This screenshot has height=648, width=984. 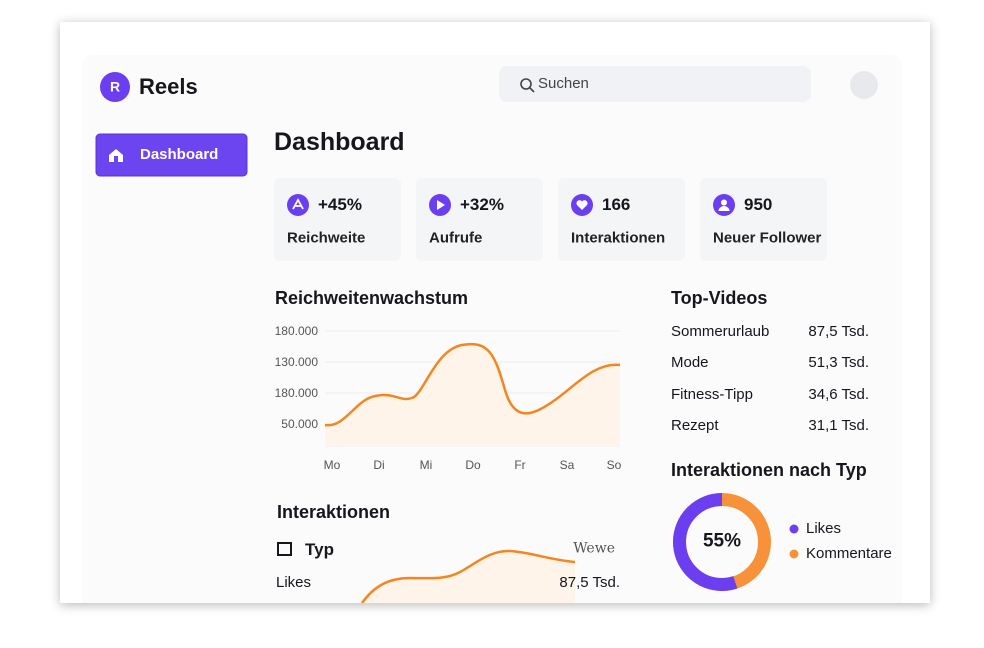 What do you see at coordinates (567, 464) in the screenshot?
I see `x-tick-label: Sa` at bounding box center [567, 464].